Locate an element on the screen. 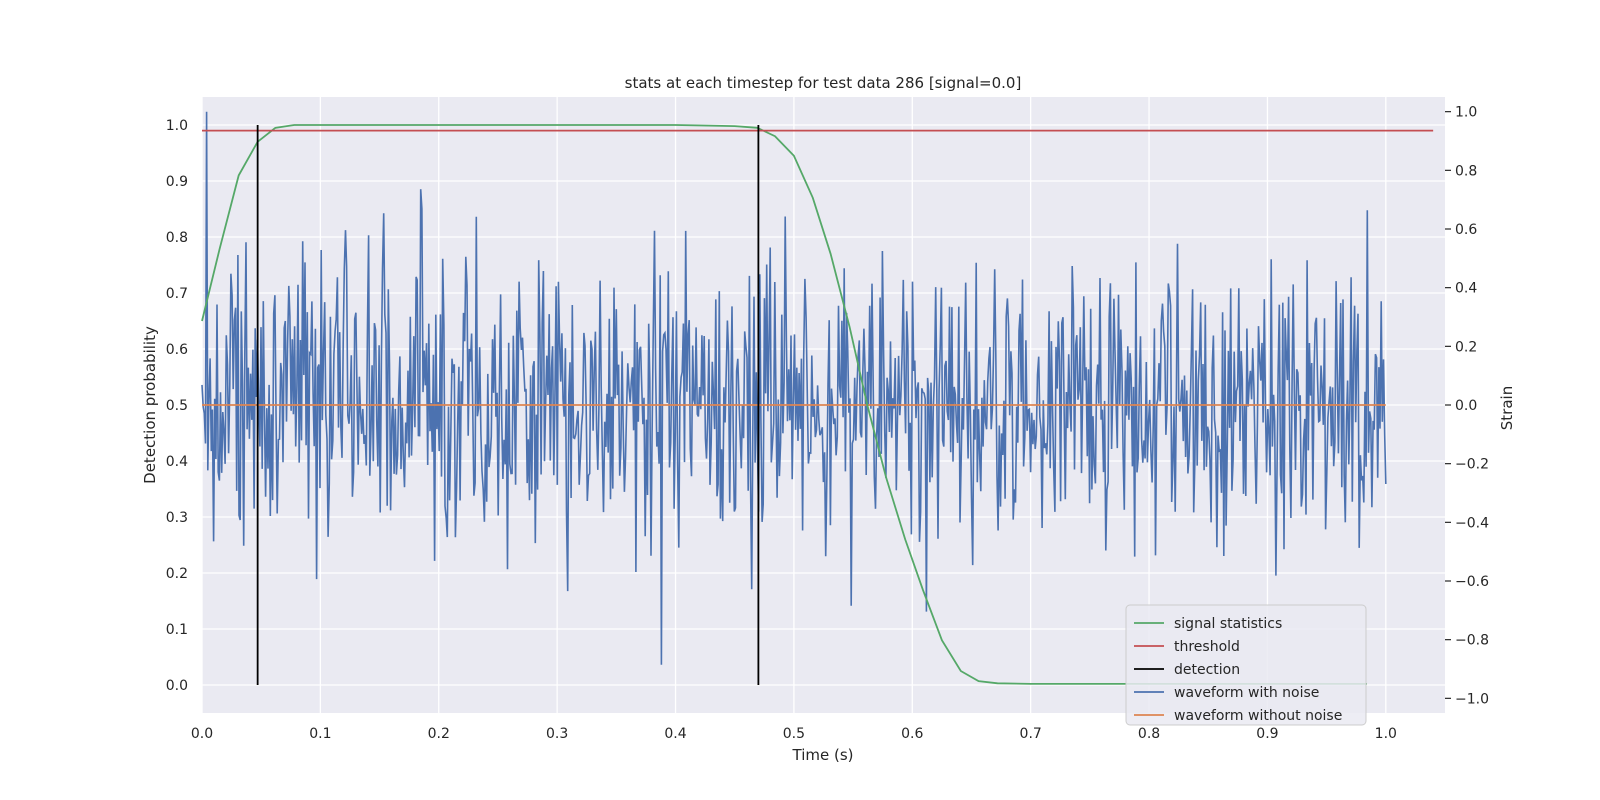  y-tick-label-left: 0.4 is located at coordinates (177, 462).